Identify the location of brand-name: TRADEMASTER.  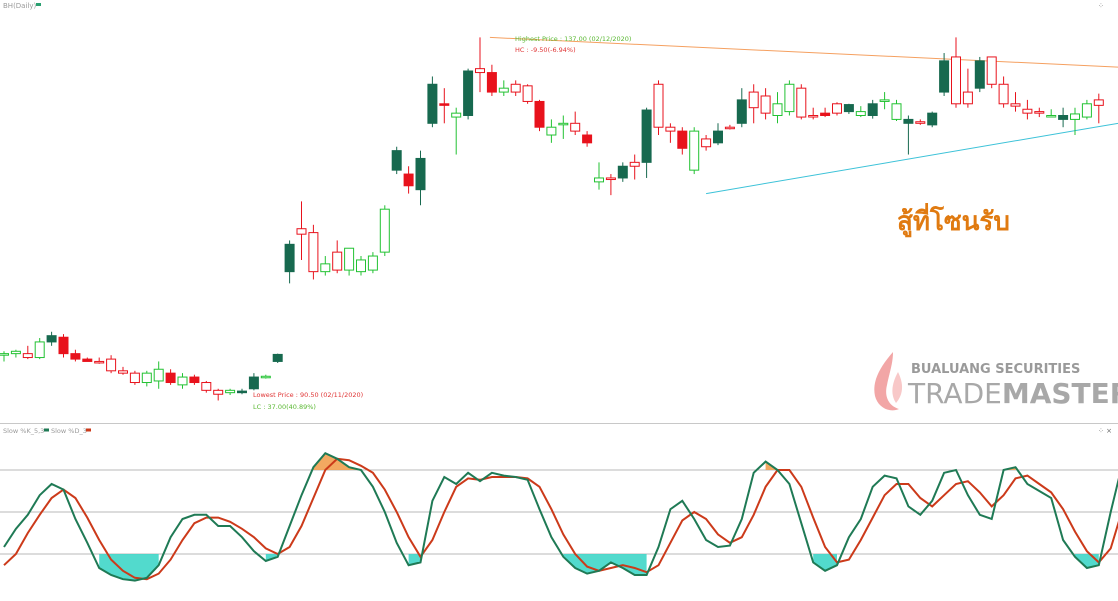
(1012, 393).